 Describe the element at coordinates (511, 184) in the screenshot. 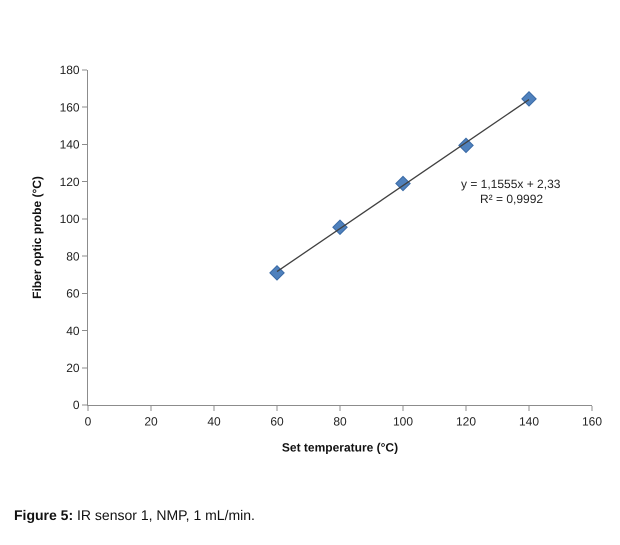

I see `annotation: y = 1,1555x + 2,33` at that location.